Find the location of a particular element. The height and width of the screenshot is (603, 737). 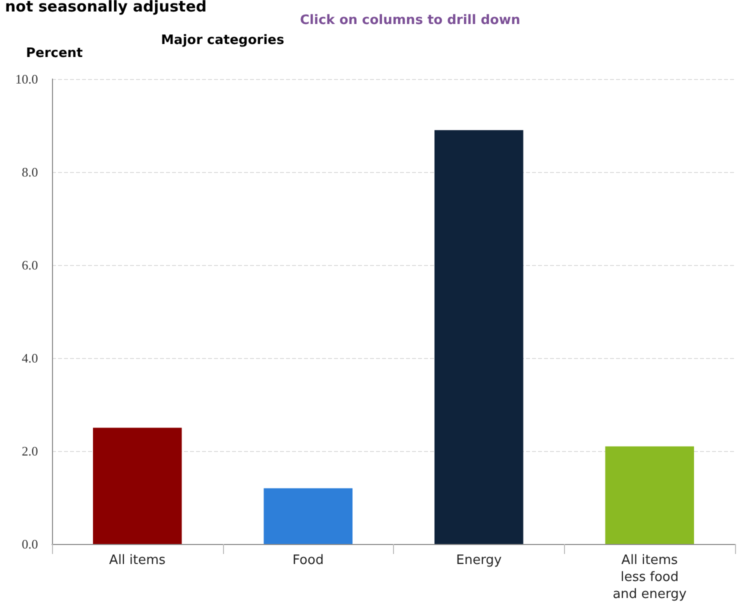

x-tick-label: All items is located at coordinates (137, 560).